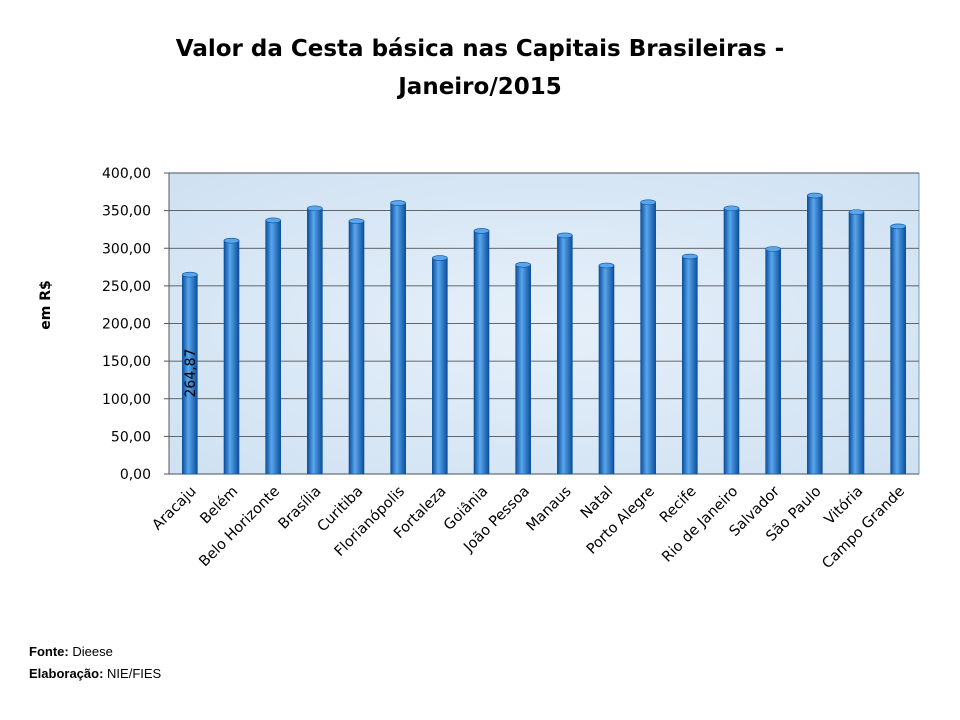 Image resolution: width=960 pixels, height=720 pixels. I want to click on source-line: Fonte: Dieese, so click(95, 652).